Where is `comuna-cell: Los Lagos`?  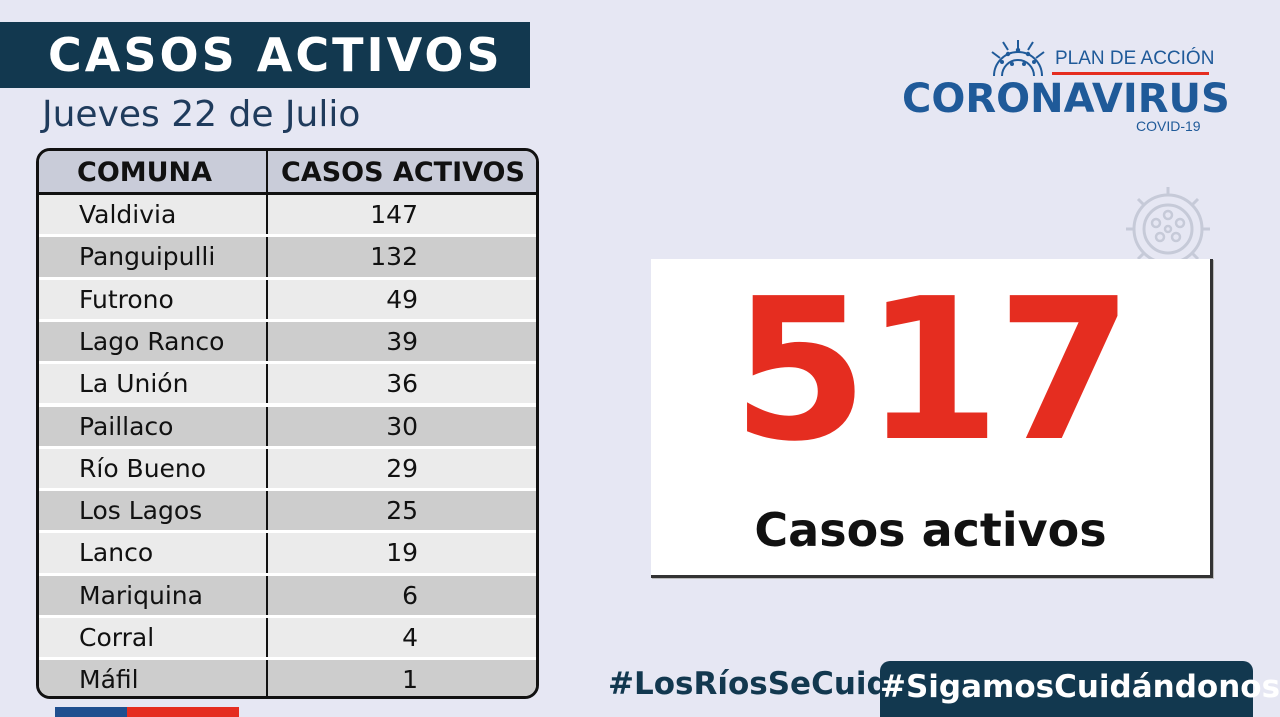
comuna-cell: Los Lagos is located at coordinates (141, 511).